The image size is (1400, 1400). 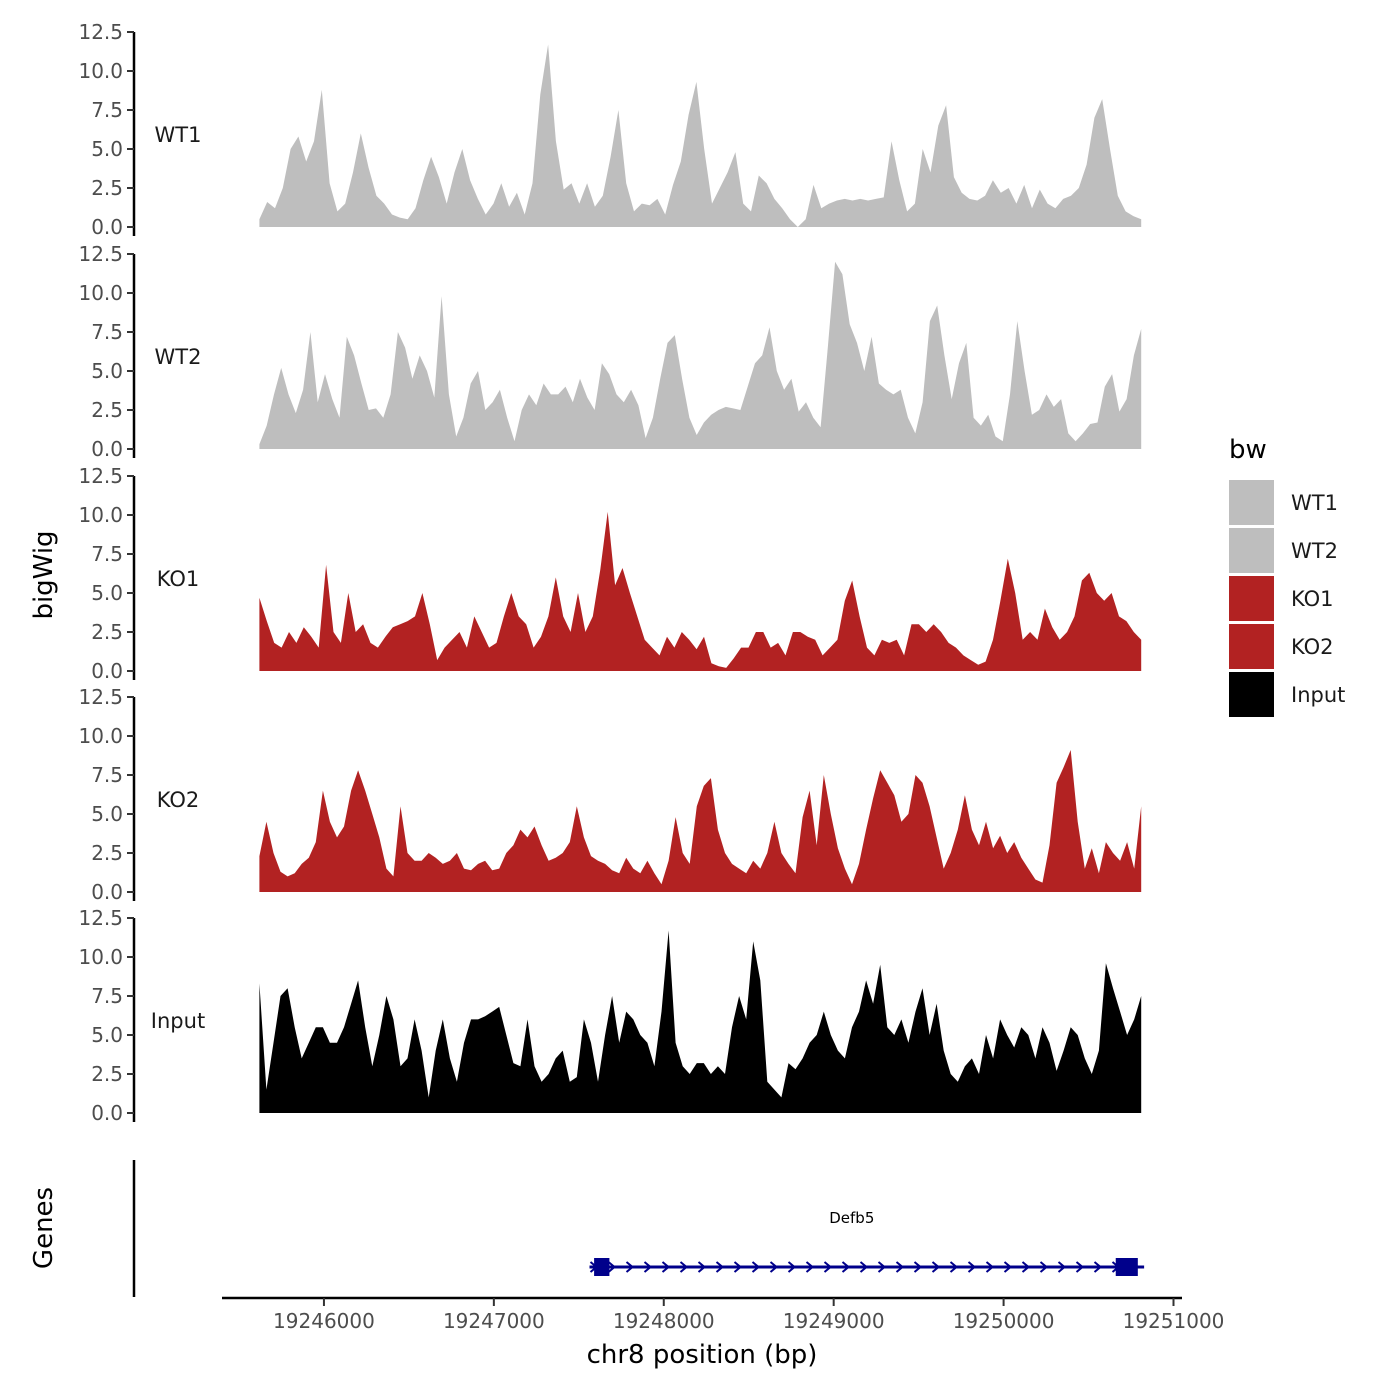 I want to click on legend-label-ko1: KO1, so click(x=1312, y=599).